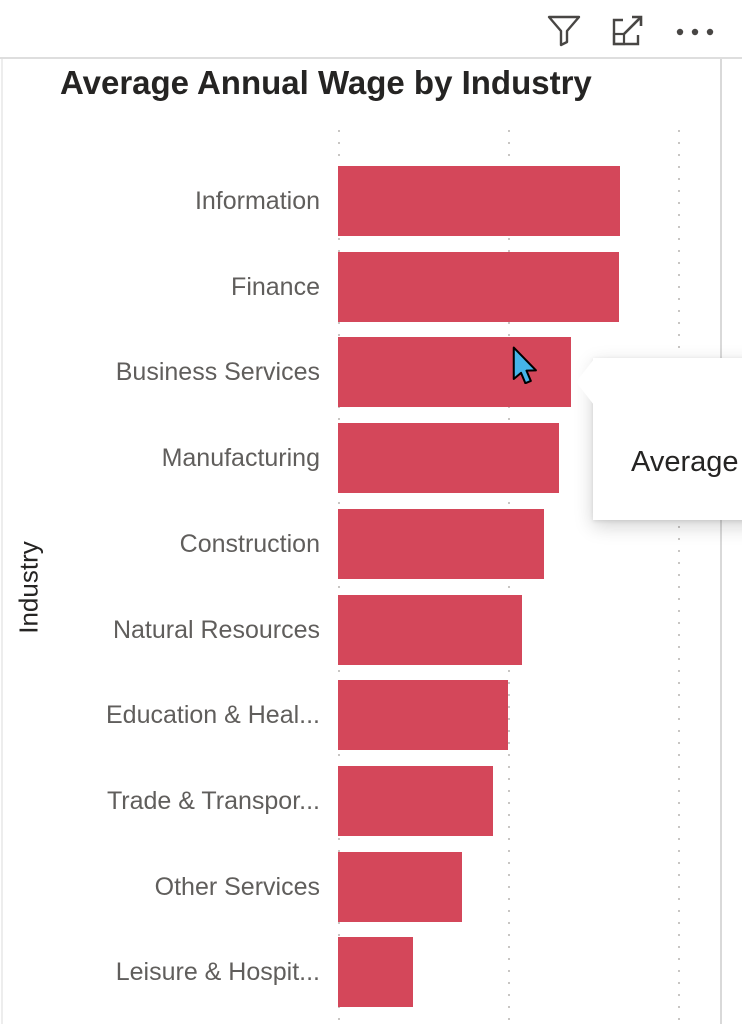 This screenshot has width=742, height=1024. I want to click on category-label: Construction, so click(249, 544).